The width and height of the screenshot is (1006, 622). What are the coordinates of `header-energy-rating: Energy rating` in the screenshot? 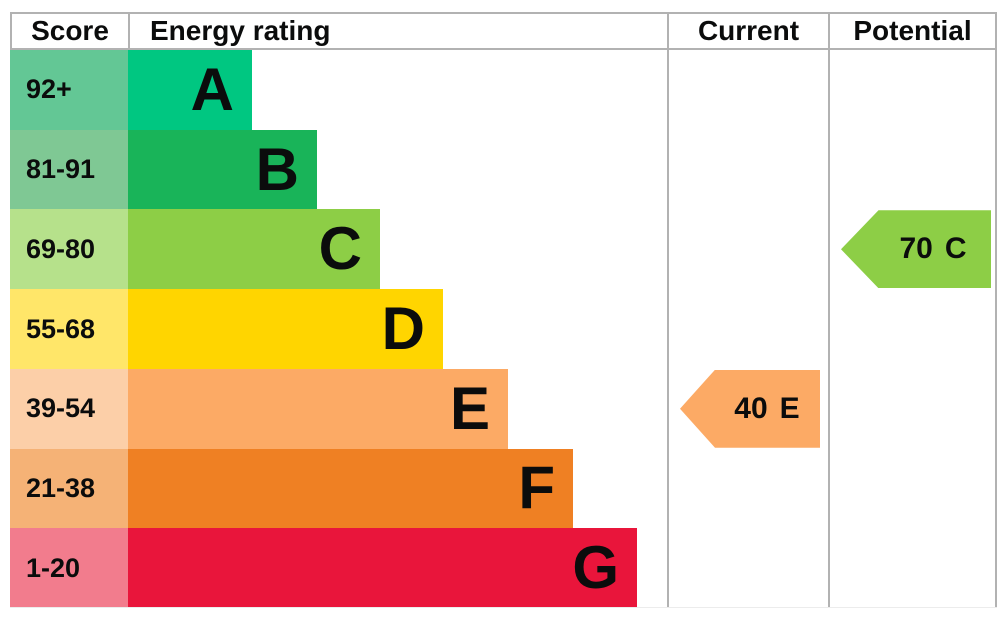 It's located at (397, 31).